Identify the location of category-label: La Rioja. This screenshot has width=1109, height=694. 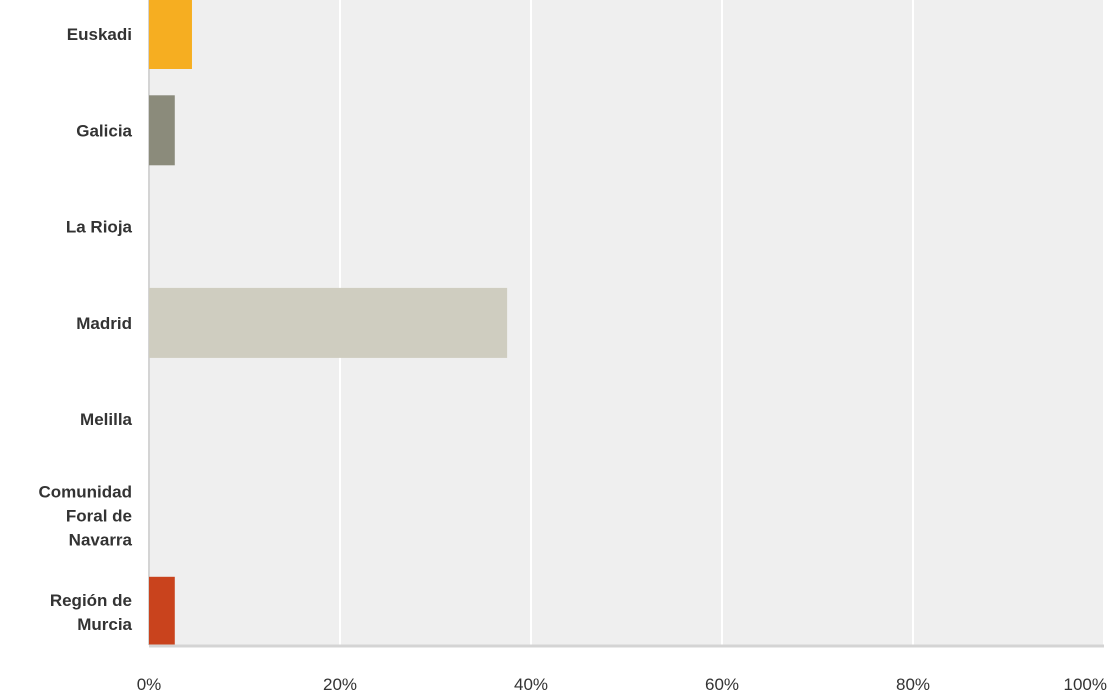
(99, 227).